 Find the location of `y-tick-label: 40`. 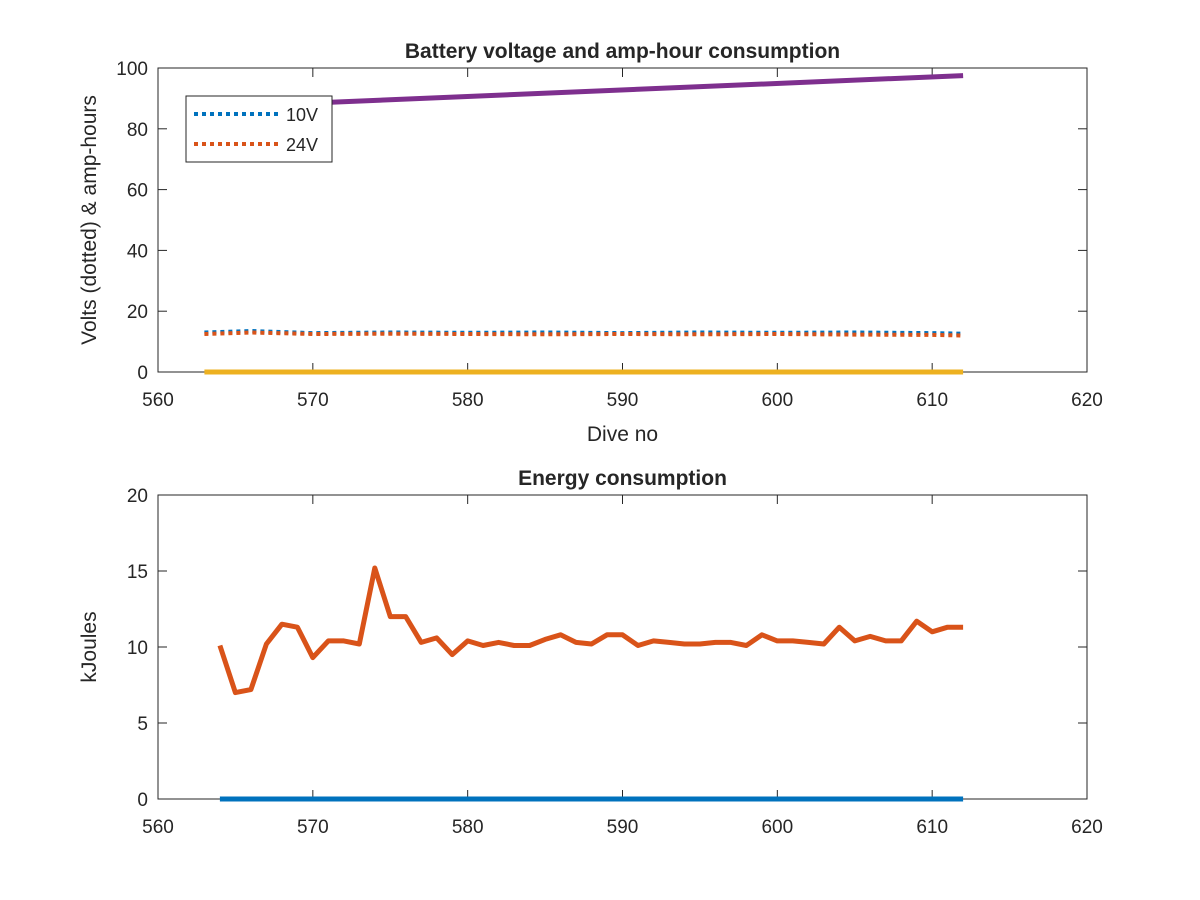

y-tick-label: 40 is located at coordinates (137, 251).